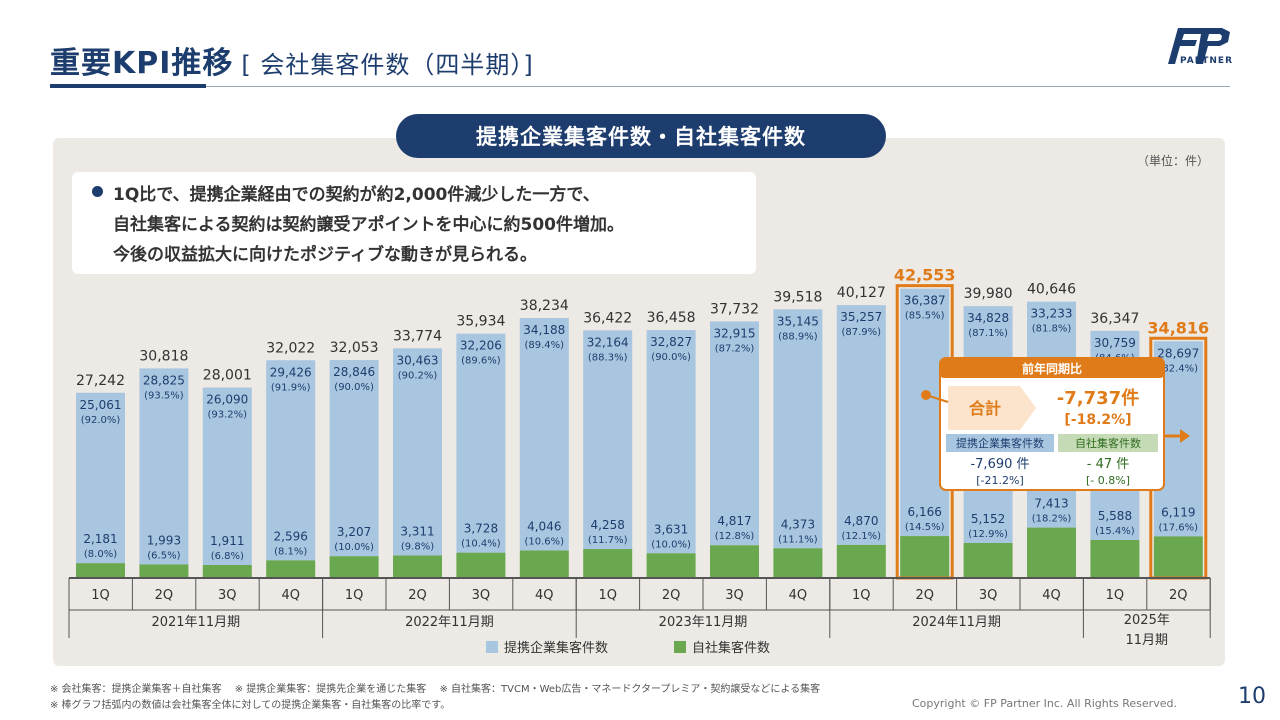  What do you see at coordinates (354, 372) in the screenshot?
I see `partner-value-label: 28,846` at bounding box center [354, 372].